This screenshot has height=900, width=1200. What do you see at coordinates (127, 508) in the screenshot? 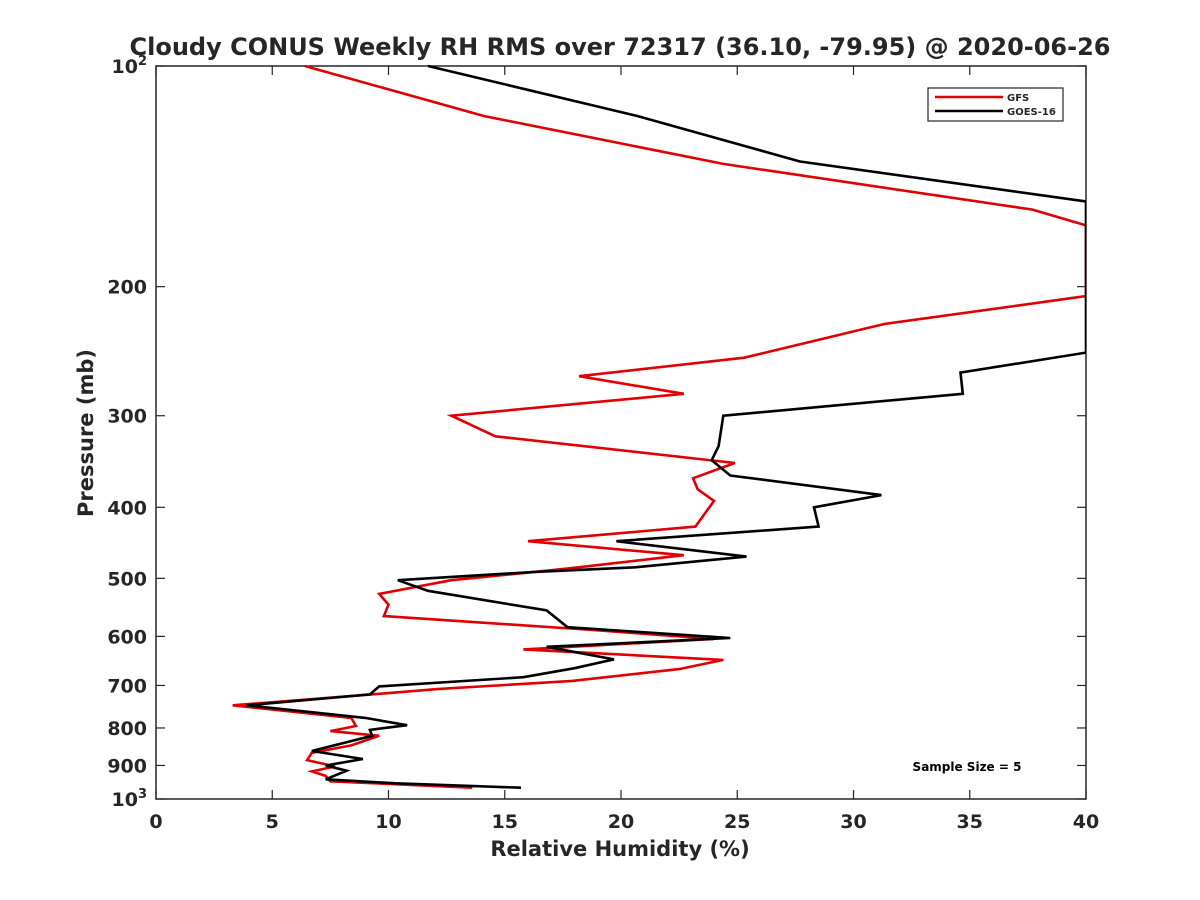
I see `y-tick-label: 400` at bounding box center [127, 508].